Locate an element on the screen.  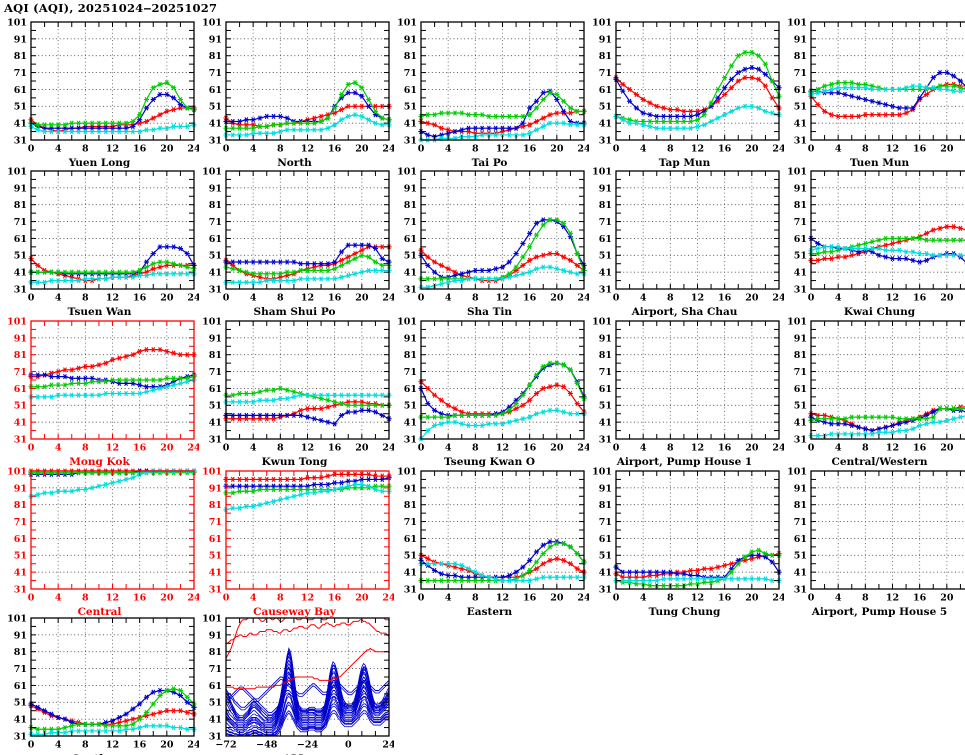
panel-tseung-kwan-o: 31 41 51 61 71 81 91 101 0 4 8 12 16 20 24 is located at coordinates (489, 386).